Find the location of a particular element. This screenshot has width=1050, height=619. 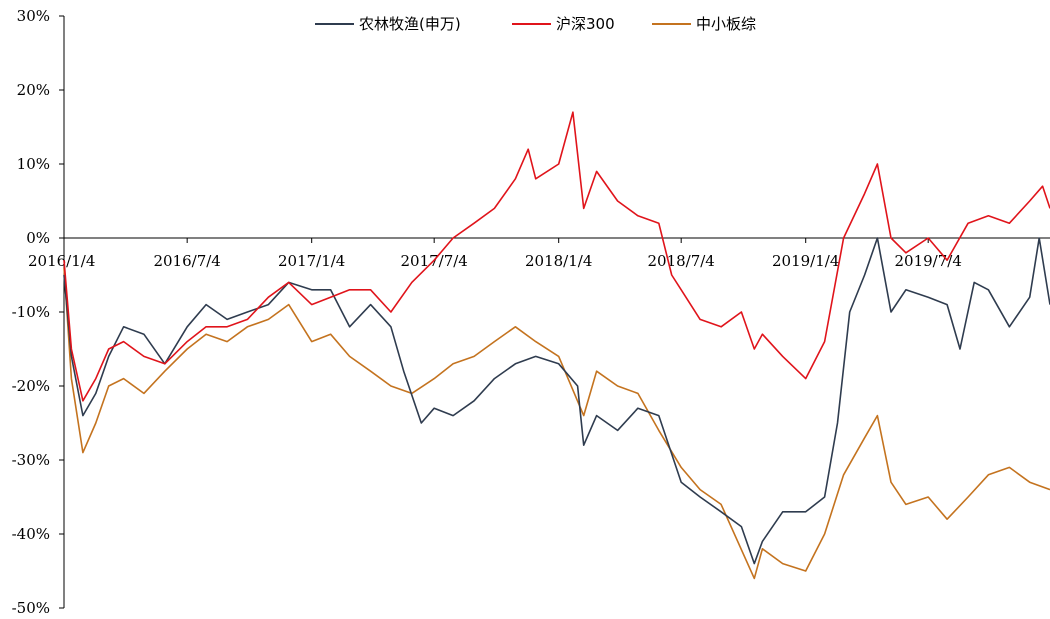

x-tick-label: 2016/1/4 is located at coordinates (61, 261).